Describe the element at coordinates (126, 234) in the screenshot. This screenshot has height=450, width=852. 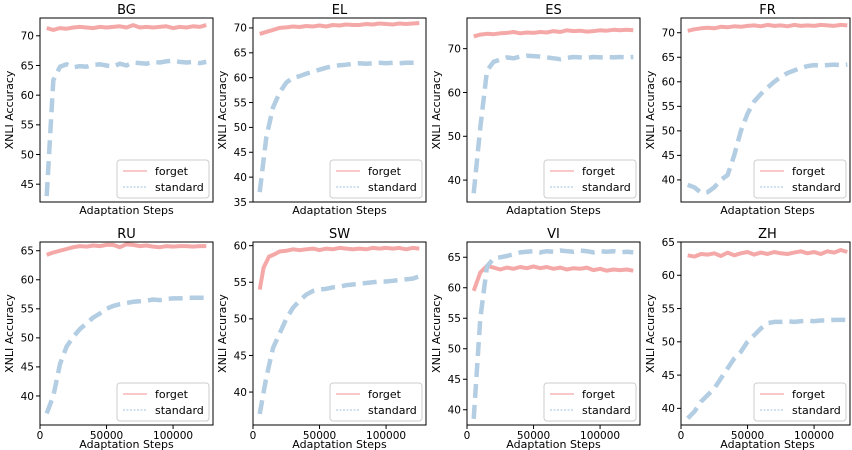
I see `subplot-title: RU` at that location.